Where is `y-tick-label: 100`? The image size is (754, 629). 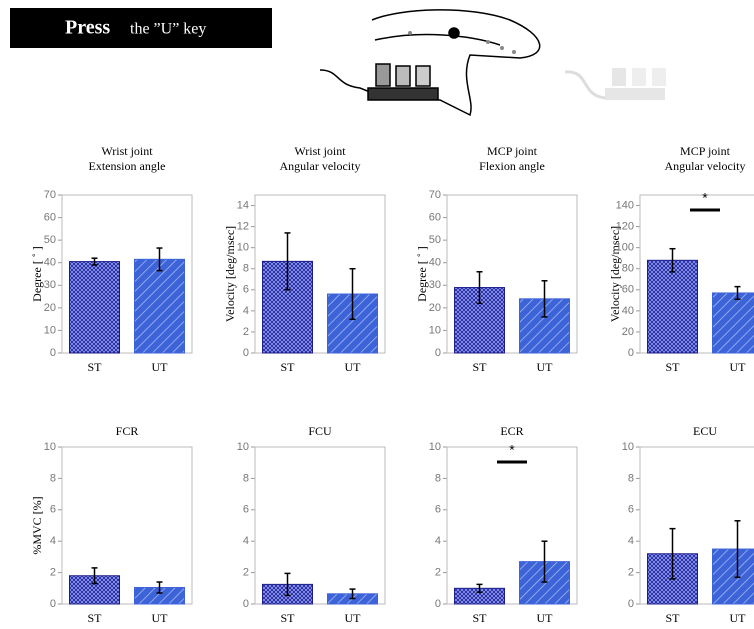
y-tick-label: 100 is located at coordinates (625, 248).